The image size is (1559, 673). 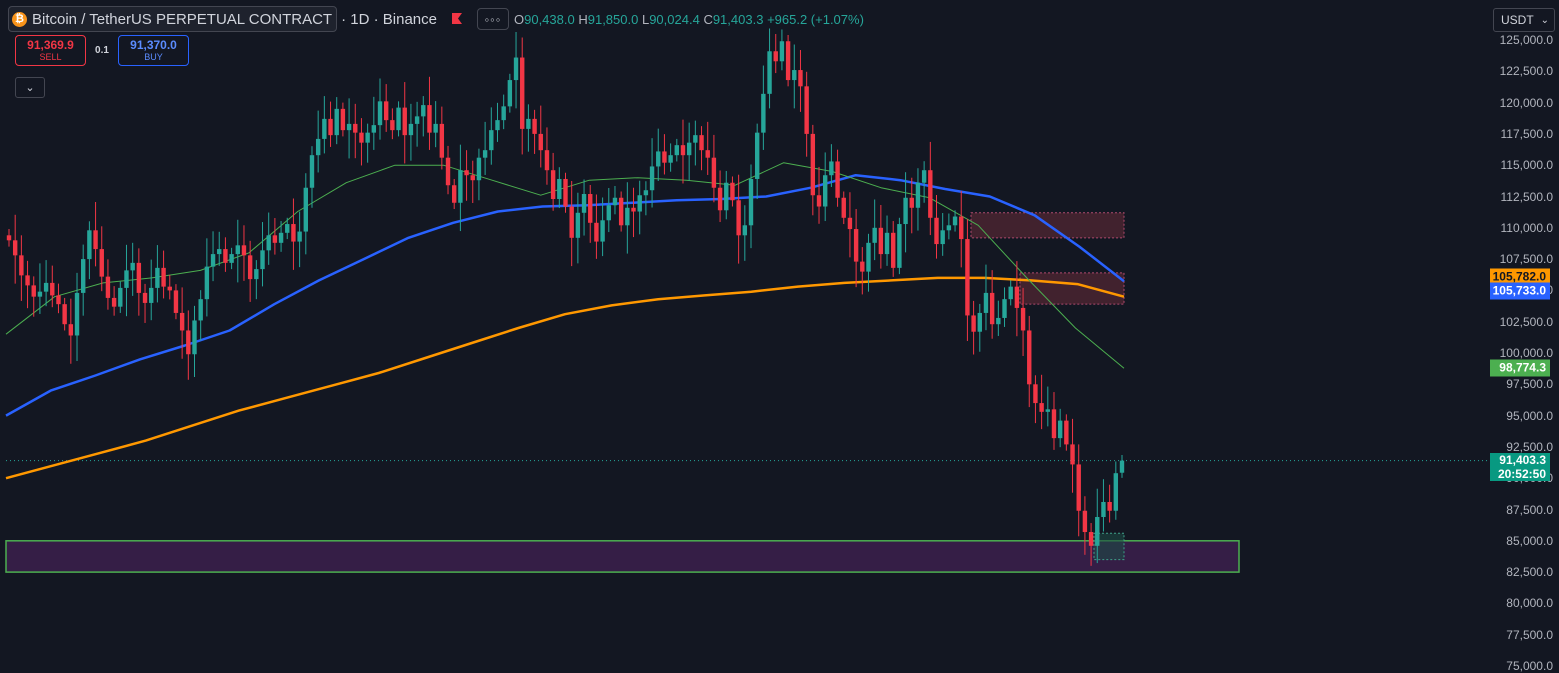 I want to click on flag-icon, so click(x=457, y=19).